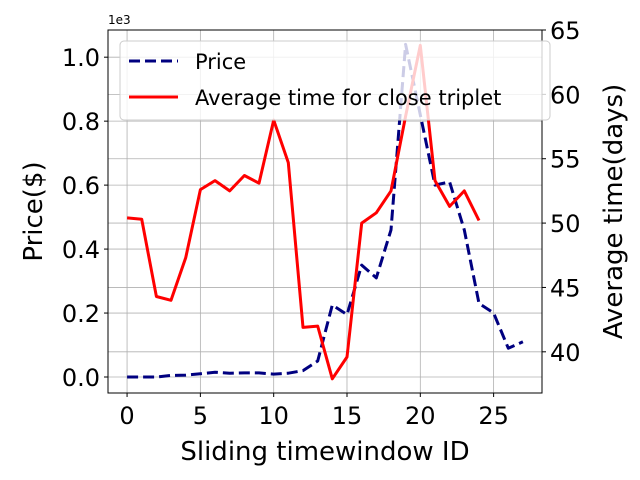 This screenshot has height=480, width=640. What do you see at coordinates (119, 20) in the screenshot?
I see `y-axis-scale-label: 1e3` at bounding box center [119, 20].